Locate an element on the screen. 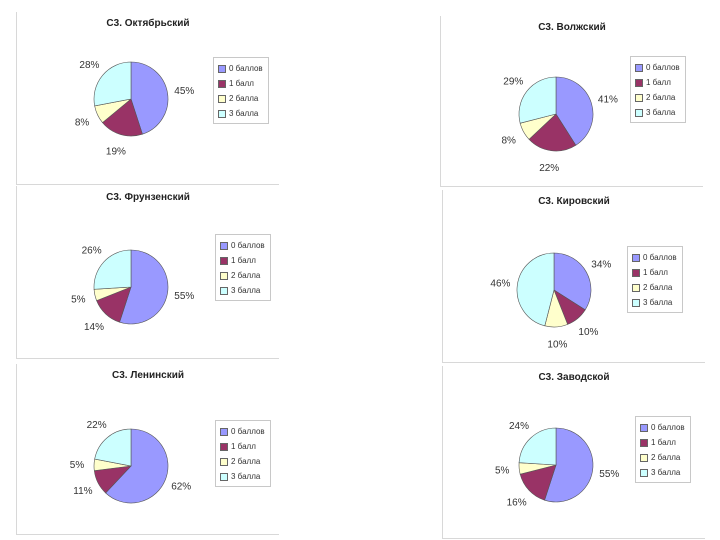 This screenshot has width=720, height=540. data-label-0-ballov: 41% is located at coordinates (608, 99).